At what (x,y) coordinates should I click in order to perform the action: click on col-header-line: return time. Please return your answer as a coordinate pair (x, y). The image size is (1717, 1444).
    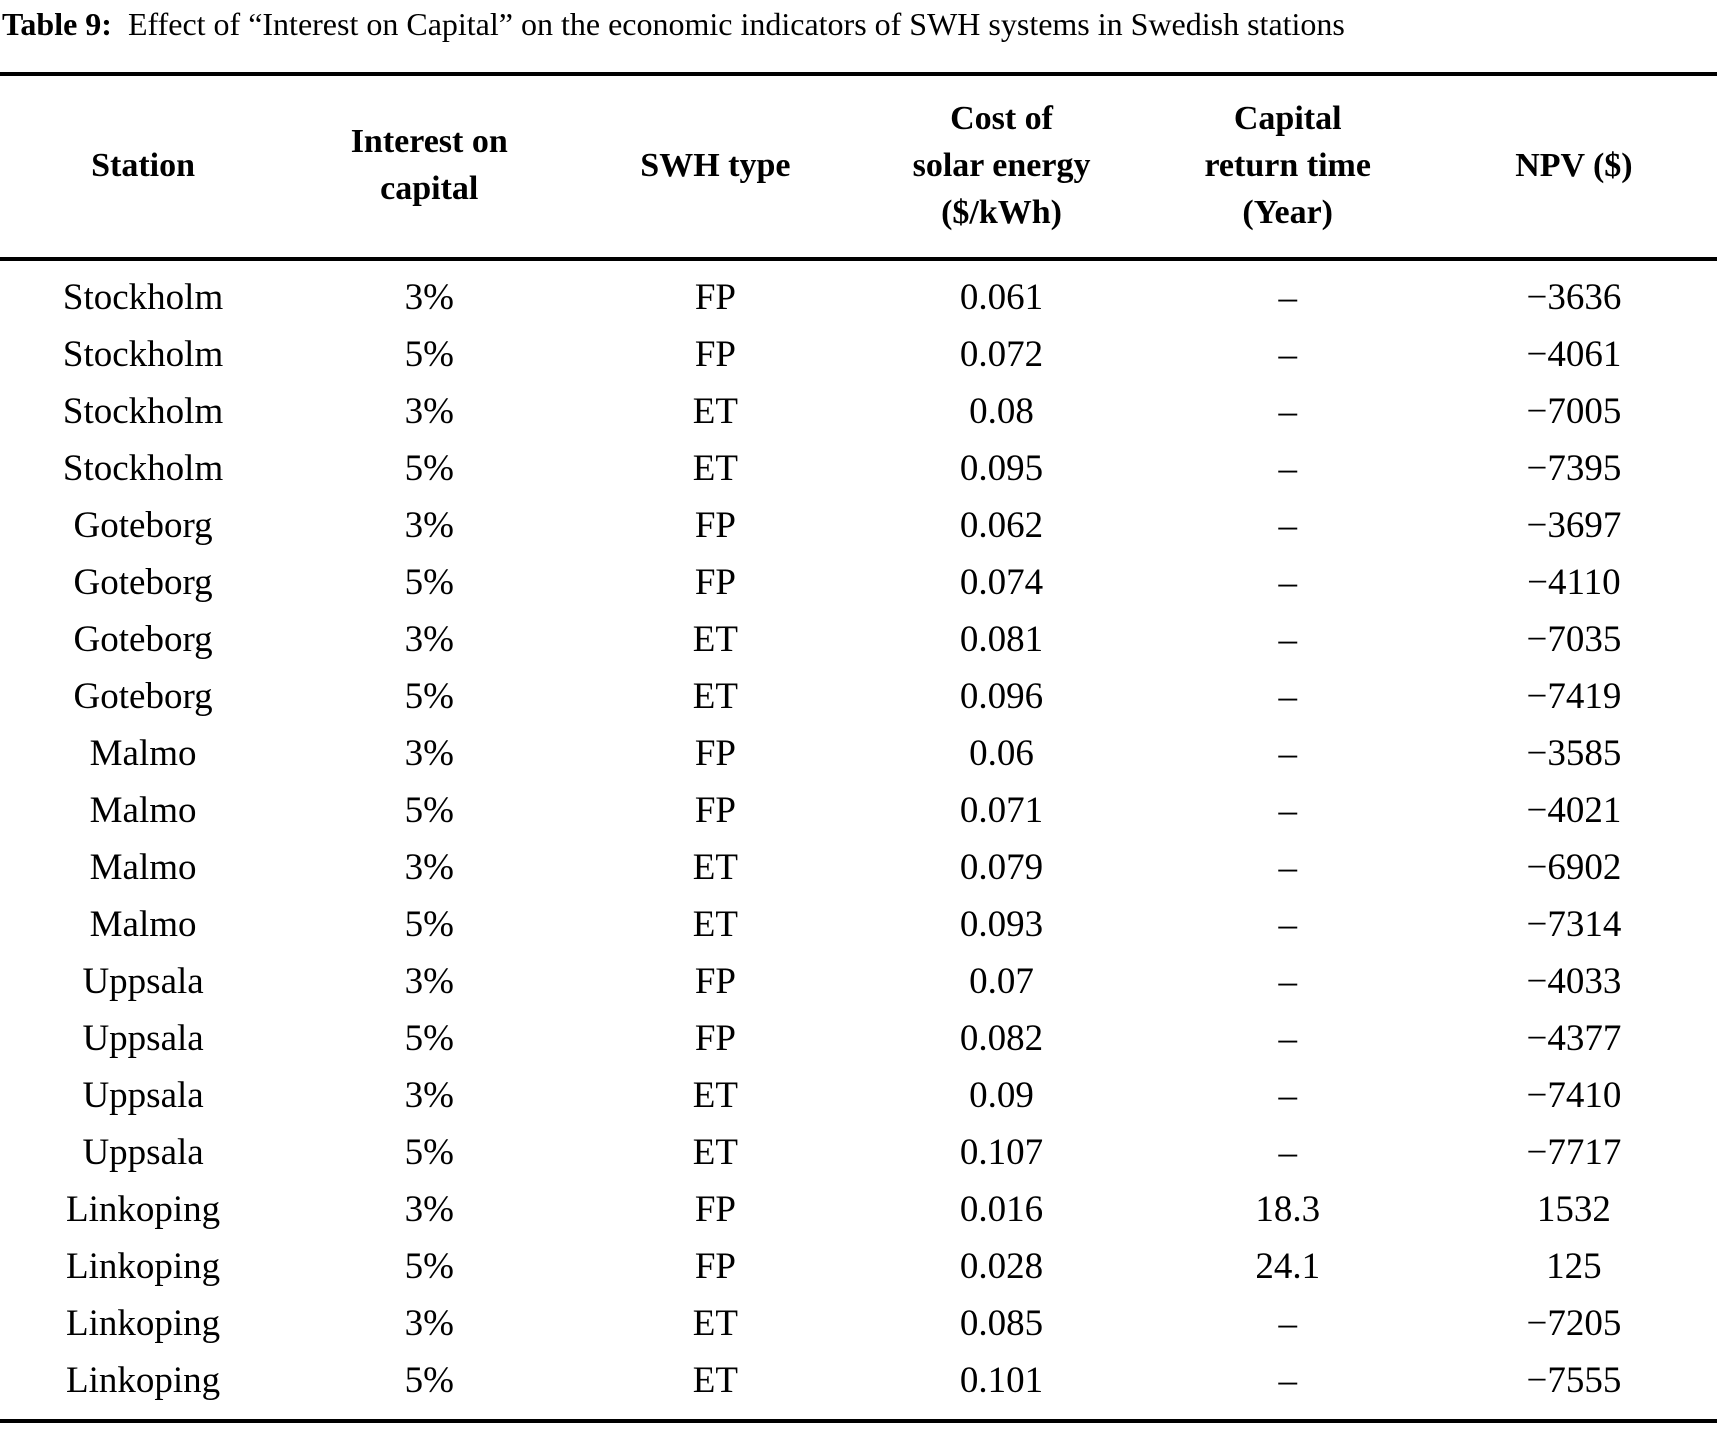
    Looking at the image, I should click on (1287, 165).